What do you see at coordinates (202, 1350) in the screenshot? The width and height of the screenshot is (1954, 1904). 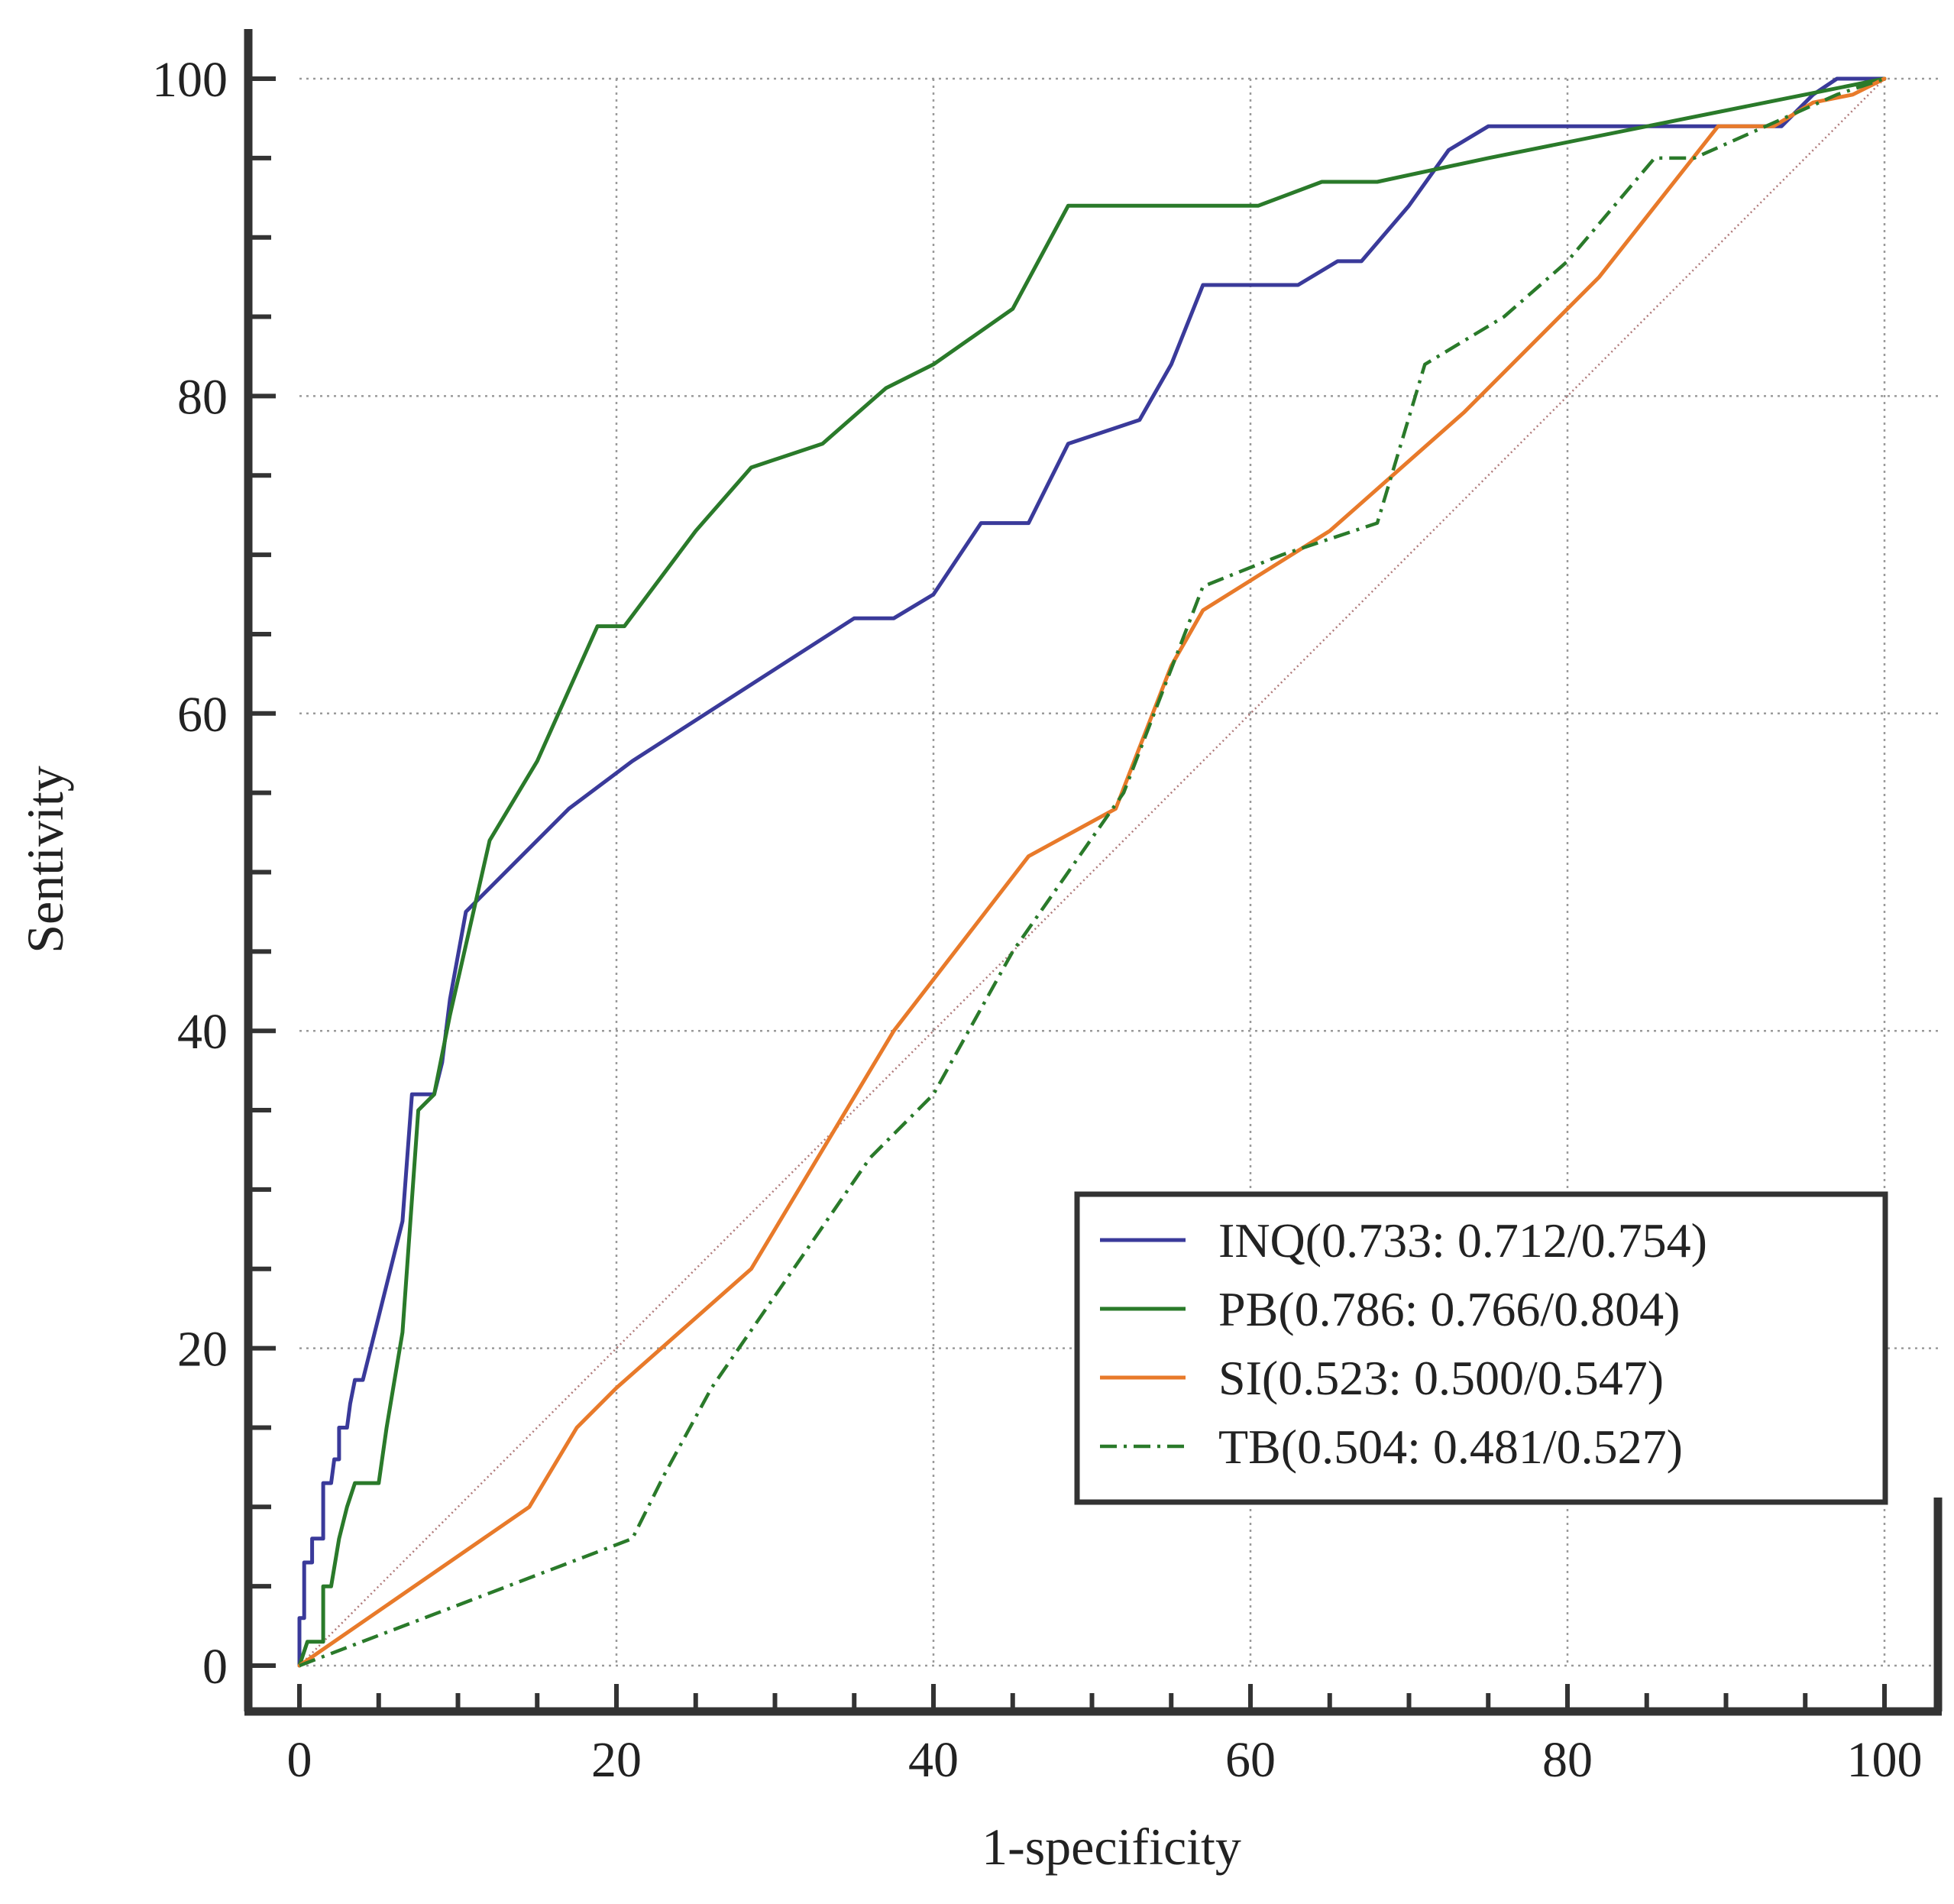 I see `y-tick-label-20: 20` at bounding box center [202, 1350].